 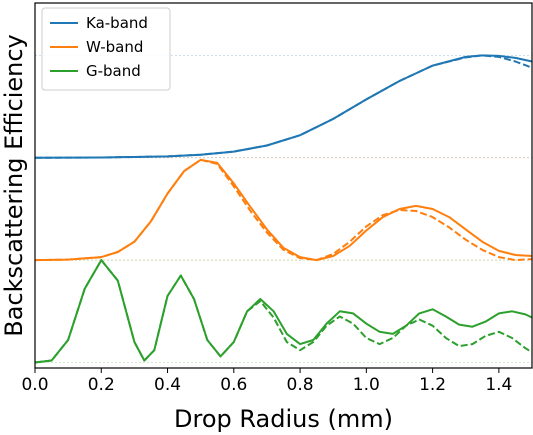 What do you see at coordinates (432, 385) in the screenshot?
I see `x-tick-label: 1.2` at bounding box center [432, 385].